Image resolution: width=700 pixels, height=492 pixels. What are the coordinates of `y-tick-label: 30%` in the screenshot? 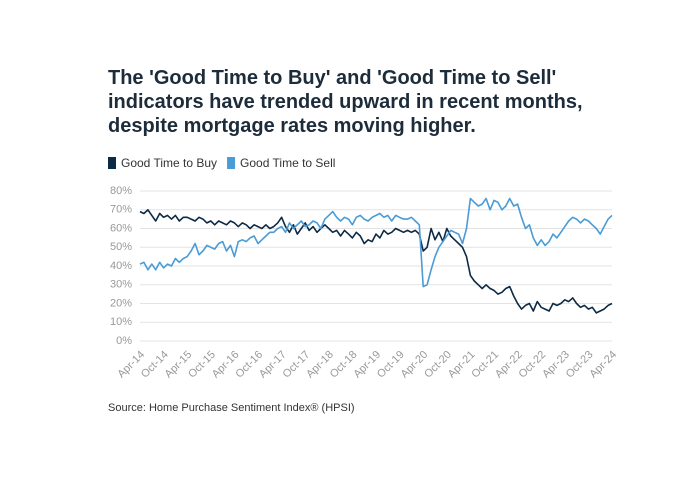 It's located at (121, 285).